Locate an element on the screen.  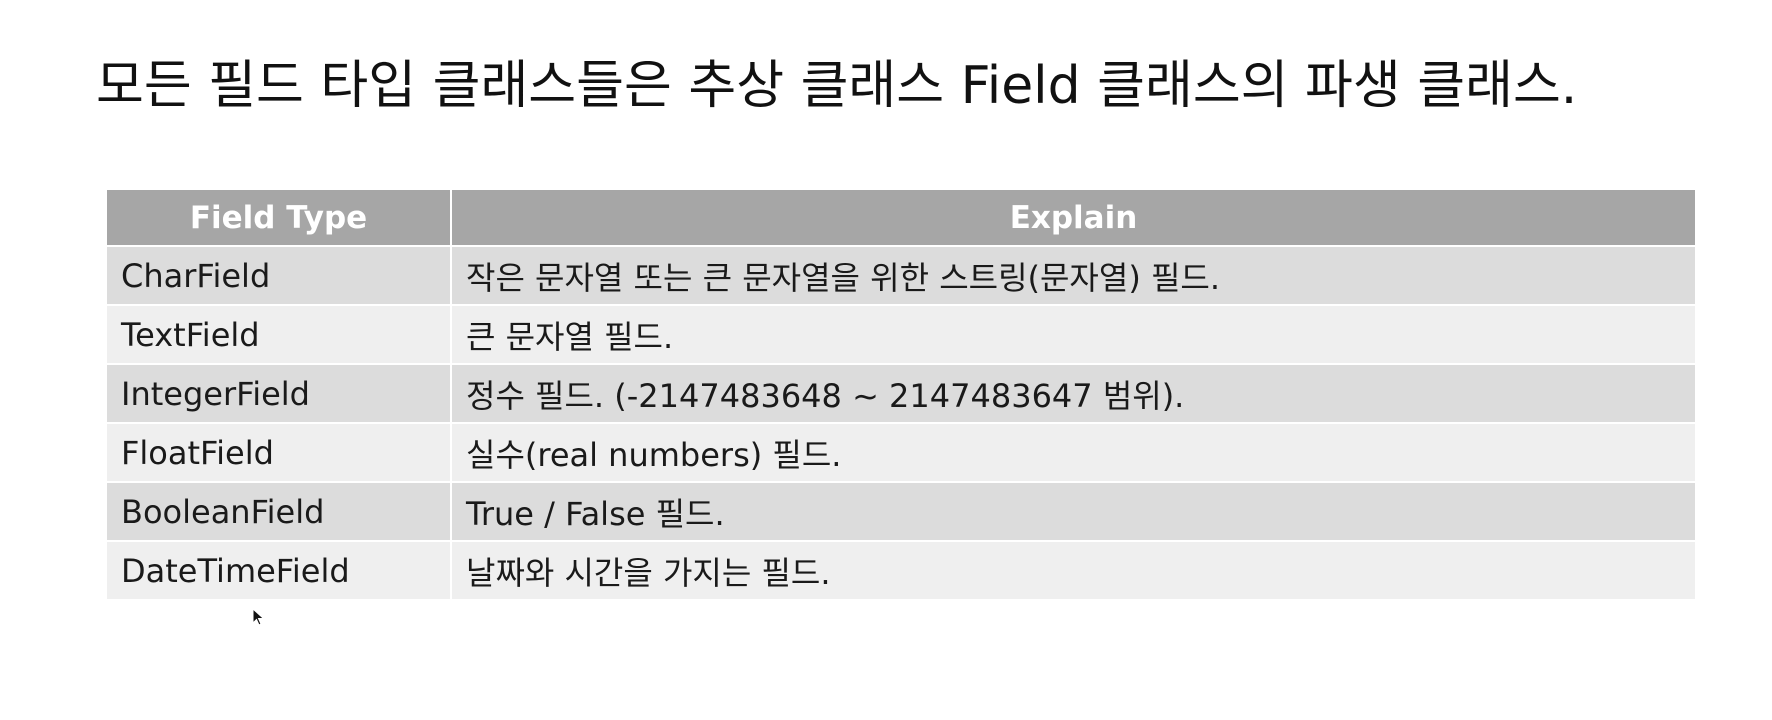
explain-cell: 날짜와 시간을 가지는 필드. is located at coordinates (1073, 571).